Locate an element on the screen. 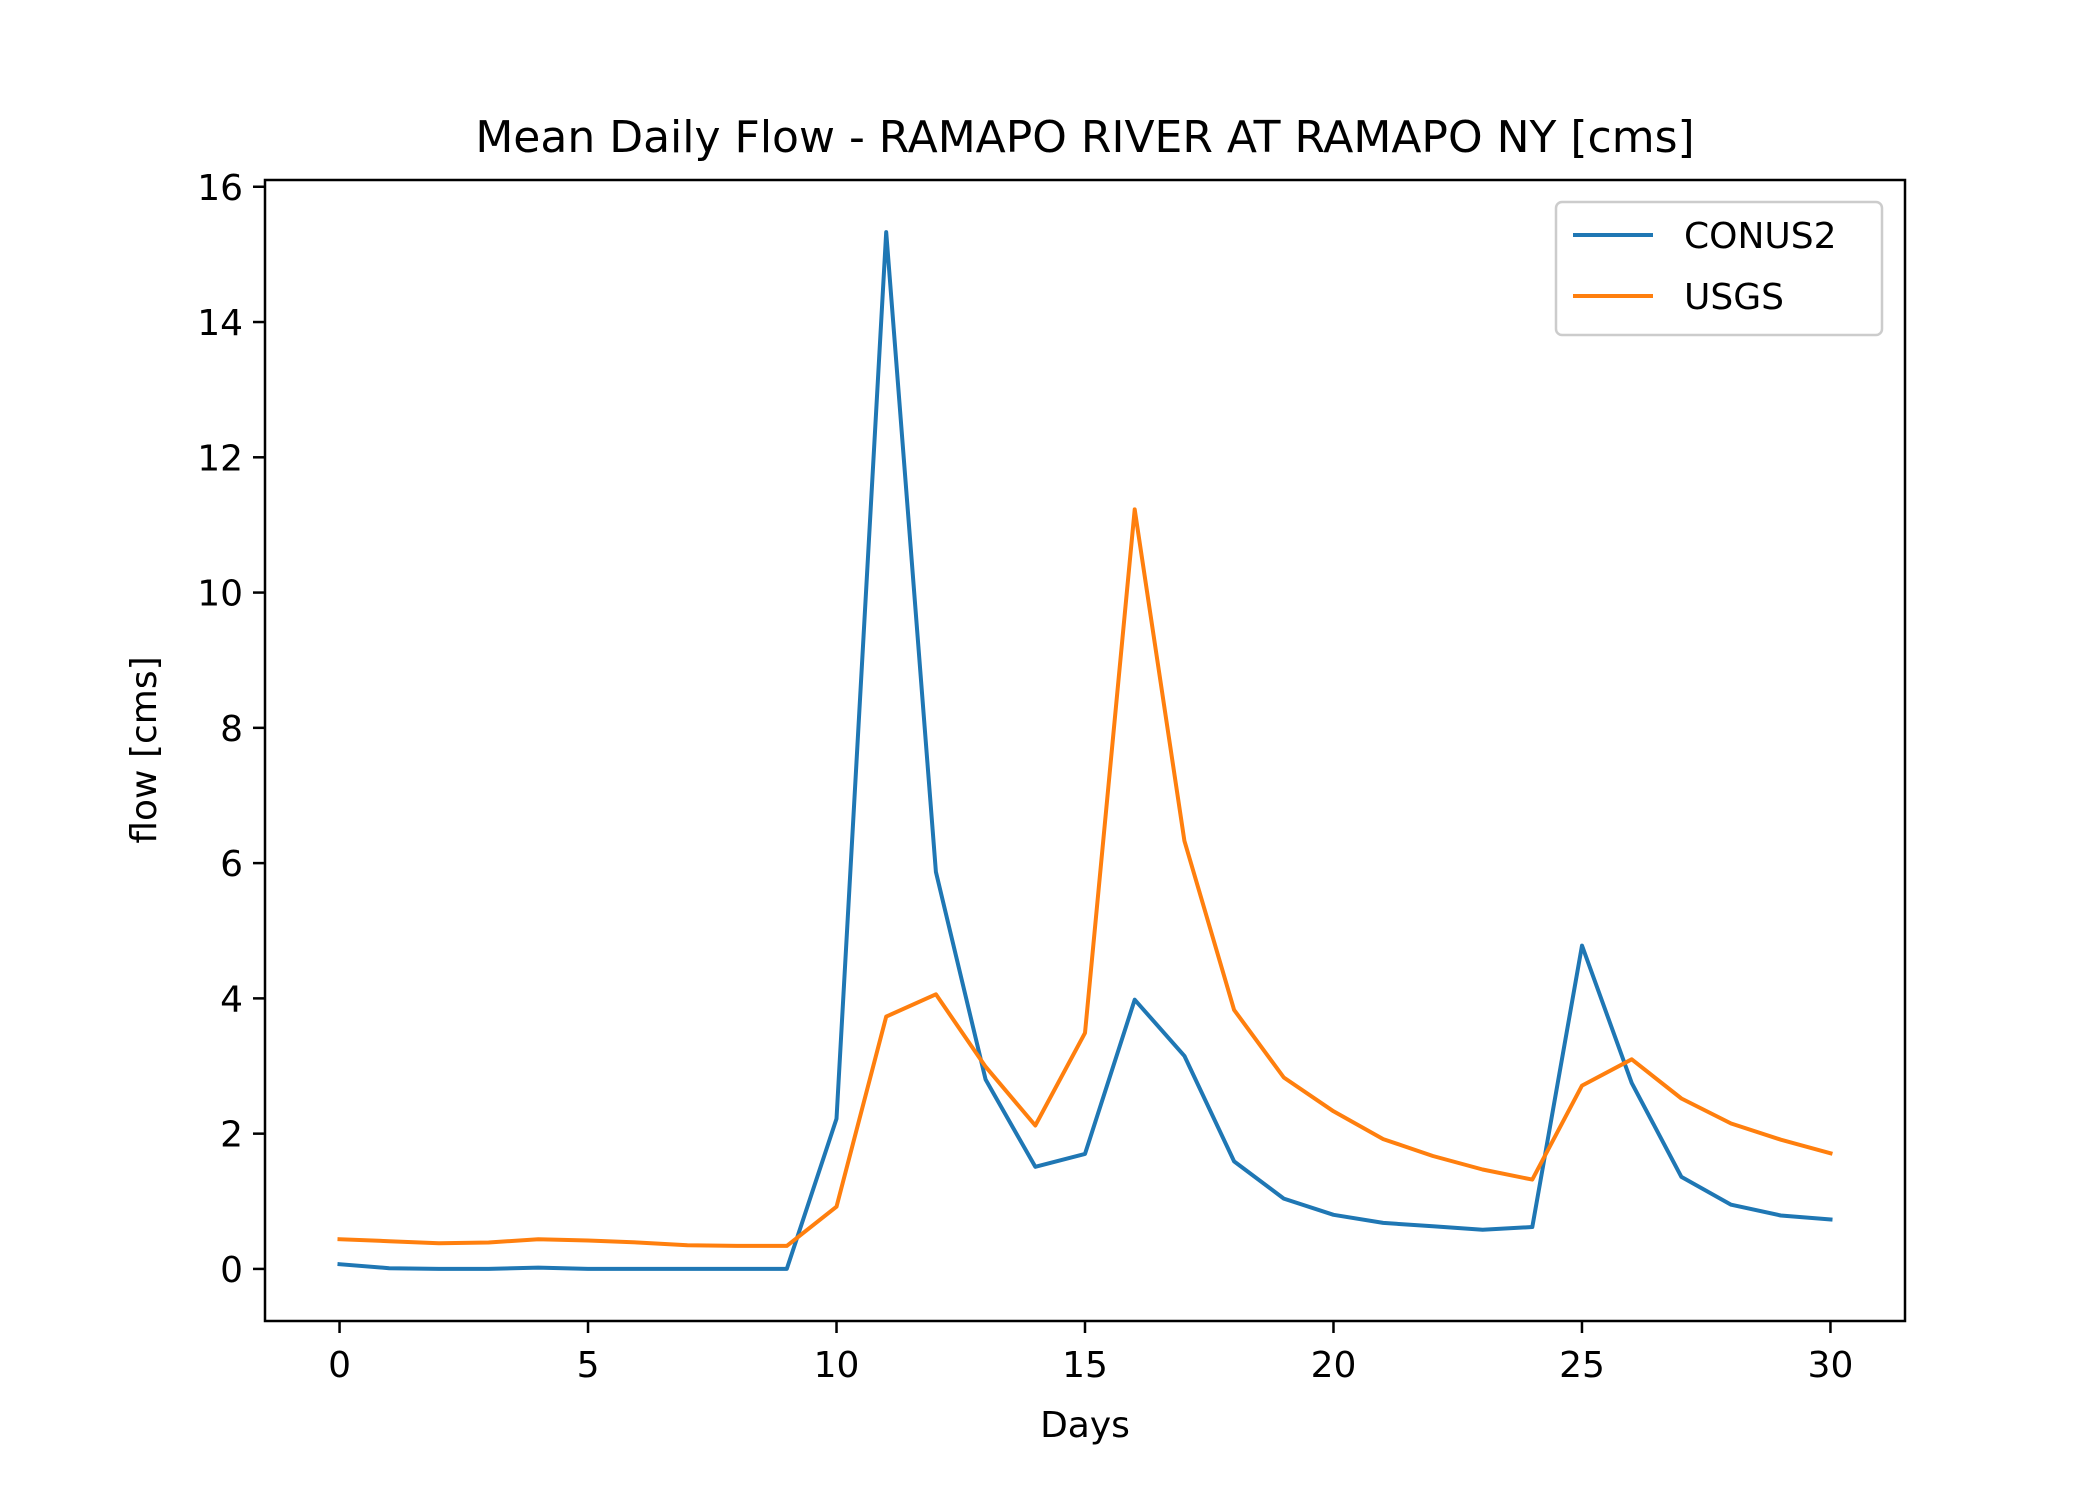 The width and height of the screenshot is (2100, 1500). x-tick-label: 20 is located at coordinates (1334, 1365).